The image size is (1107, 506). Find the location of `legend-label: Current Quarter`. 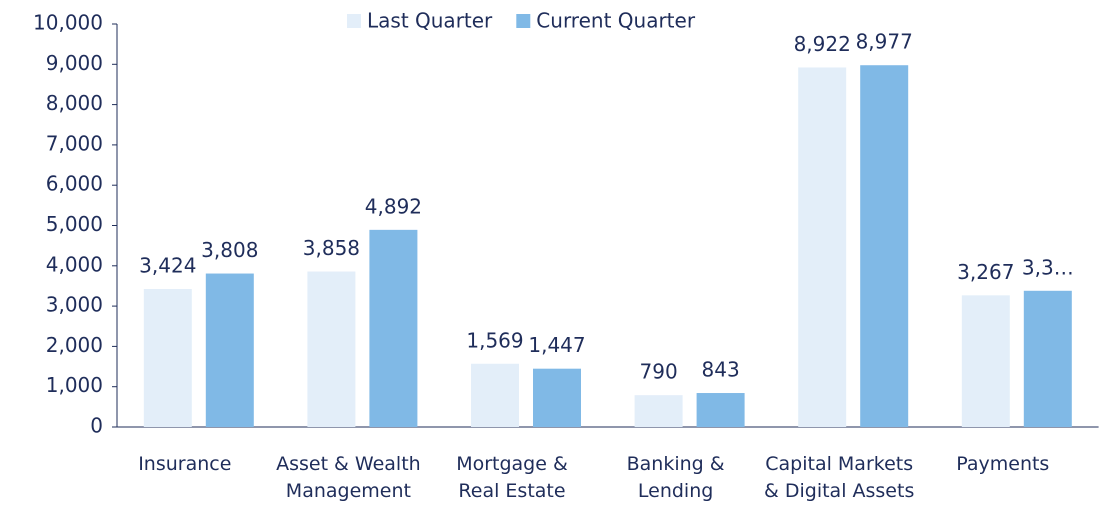

legend-label: Current Quarter is located at coordinates (616, 21).